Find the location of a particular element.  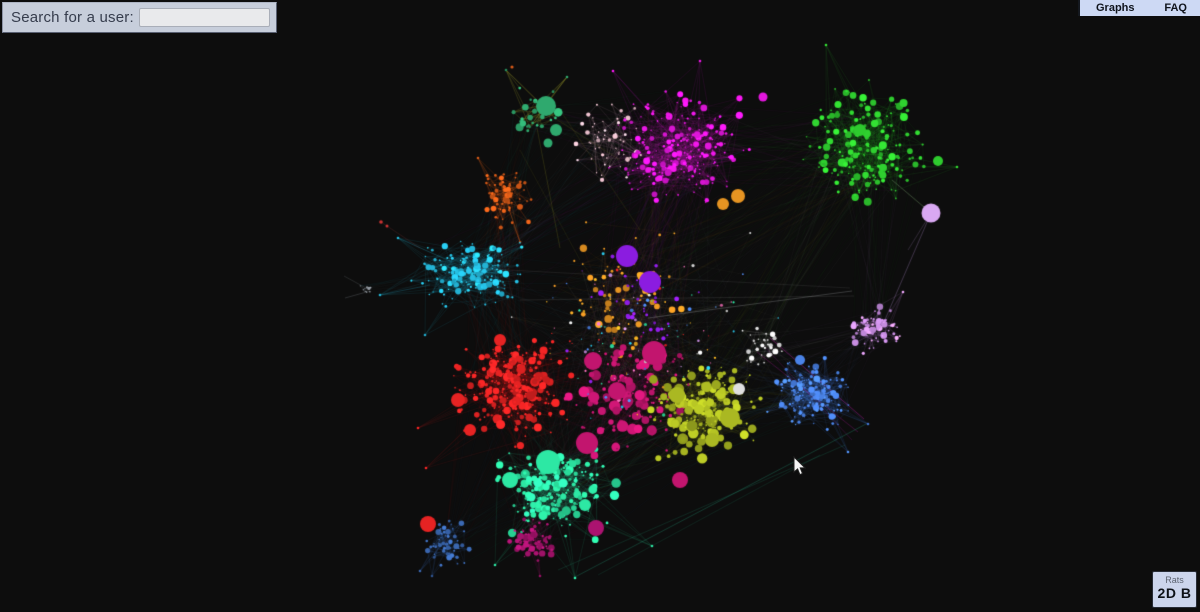

dimension-toggle-widget: Rats 2D B is located at coordinates (1174, 589).